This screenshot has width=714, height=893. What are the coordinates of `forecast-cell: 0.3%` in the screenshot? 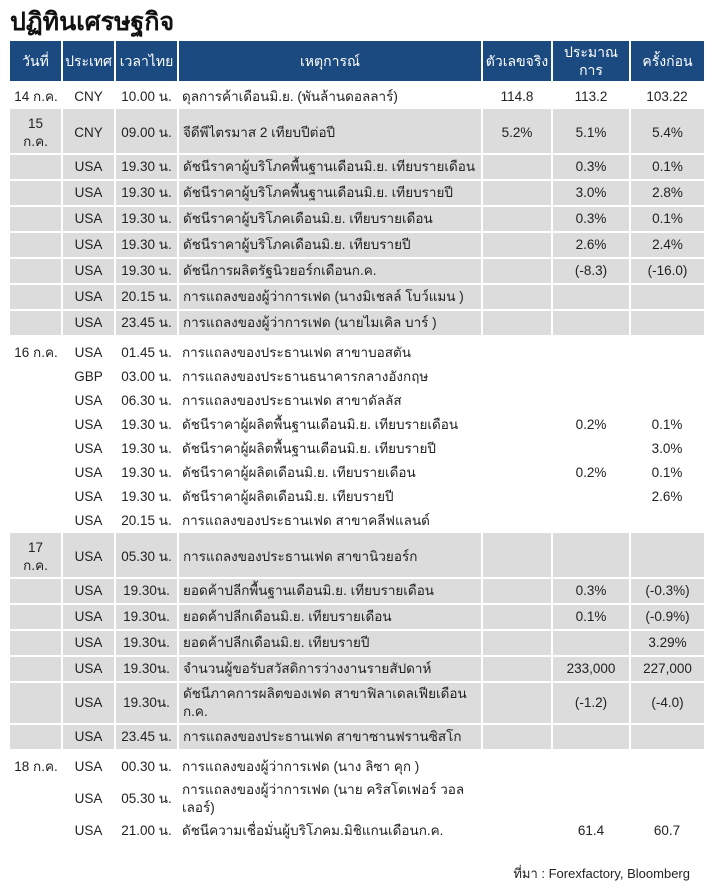 It's located at (591, 167).